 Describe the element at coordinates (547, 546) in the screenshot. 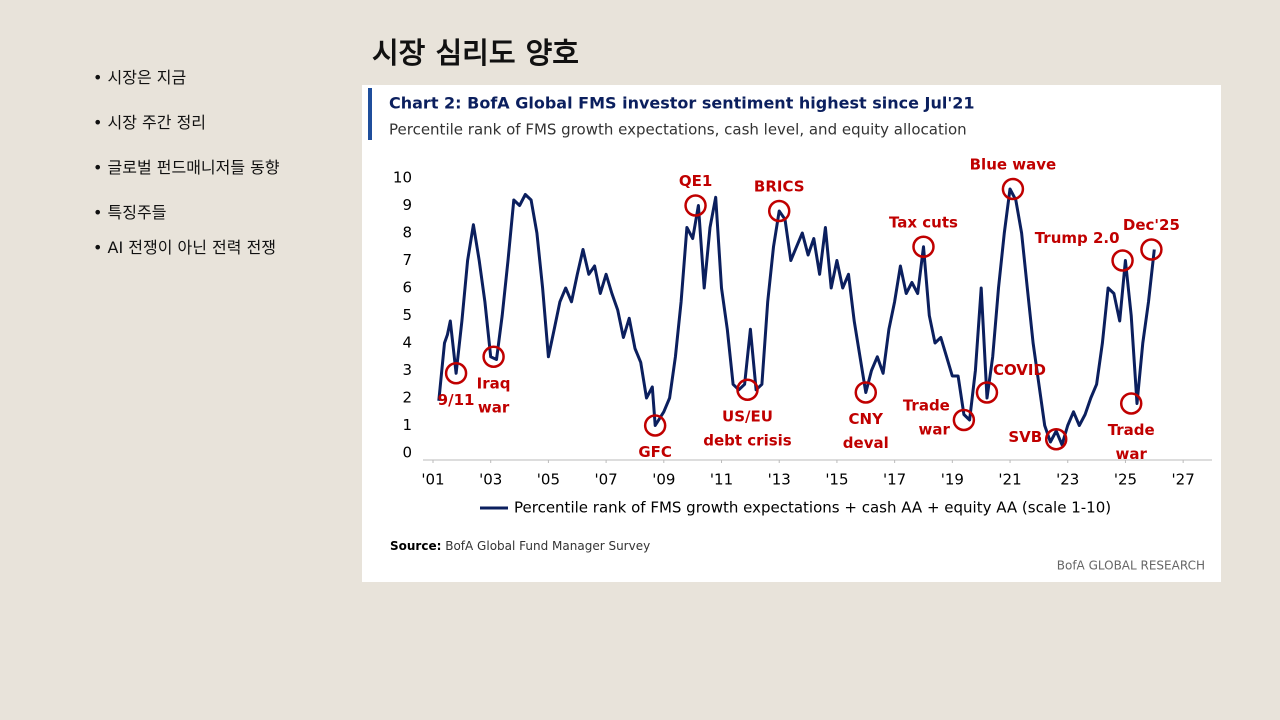

I see `source-text: BofA Global Fund Manager Survey` at that location.